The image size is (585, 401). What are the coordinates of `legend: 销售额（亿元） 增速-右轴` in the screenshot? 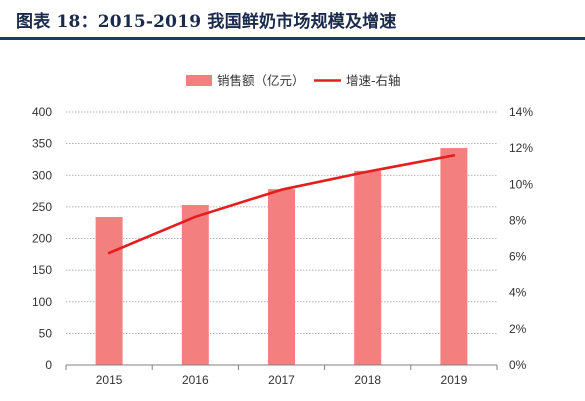 It's located at (293, 80).